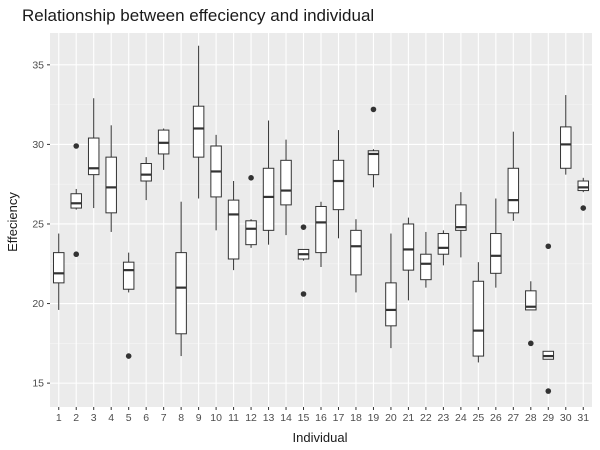 Image resolution: width=600 pixels, height=450 pixels. I want to click on x-tick-label: 16, so click(321, 418).